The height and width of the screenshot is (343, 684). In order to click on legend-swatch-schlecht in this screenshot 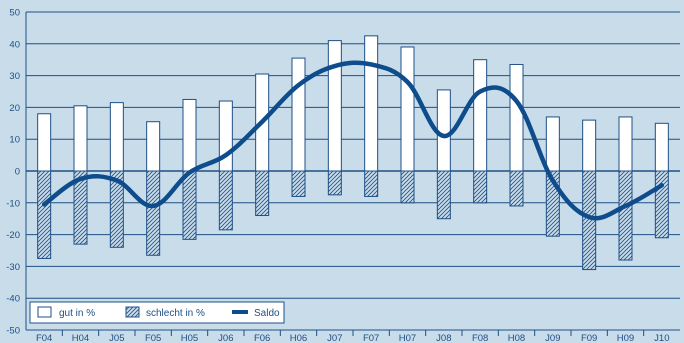, I will do `click(132, 312)`.